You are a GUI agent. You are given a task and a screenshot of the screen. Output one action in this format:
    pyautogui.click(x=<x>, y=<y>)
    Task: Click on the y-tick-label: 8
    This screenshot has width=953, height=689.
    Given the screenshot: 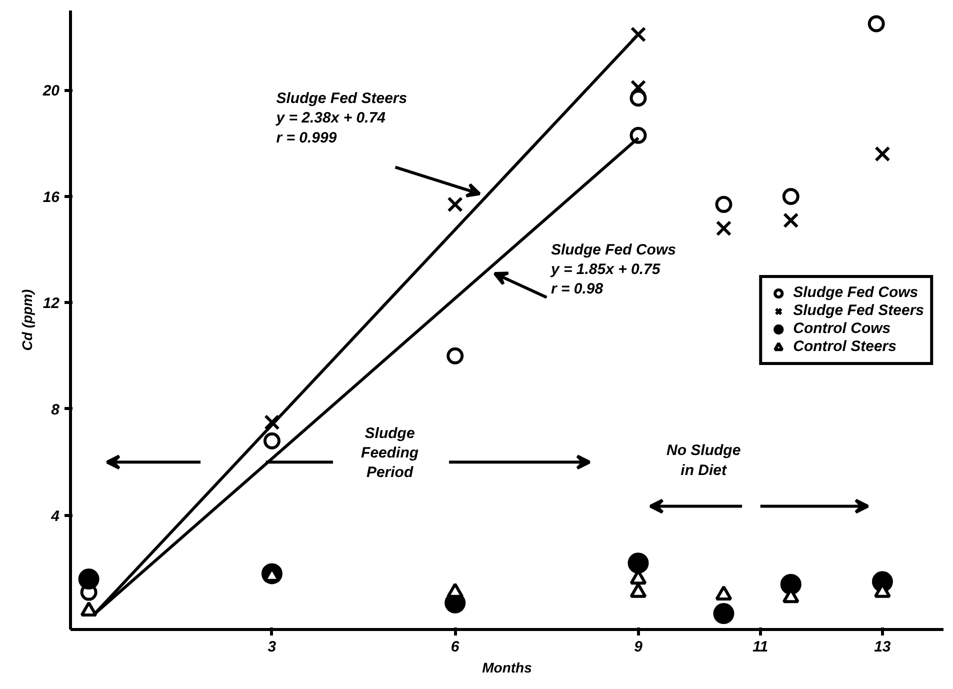 What is the action you would take?
    pyautogui.click(x=55, y=410)
    